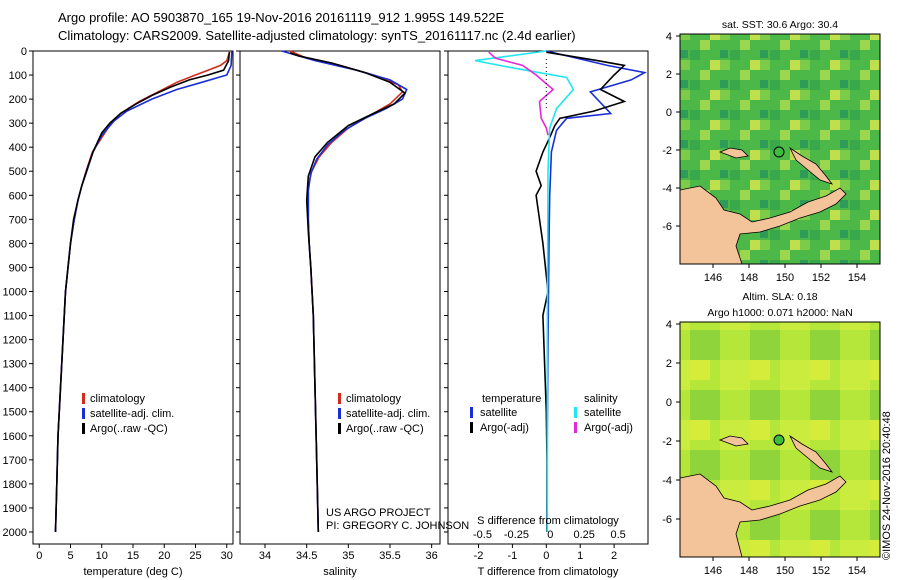 The height and width of the screenshot is (580, 900). What do you see at coordinates (389, 556) in the screenshot?
I see `x-tick-label-salinity: 35.5` at bounding box center [389, 556].